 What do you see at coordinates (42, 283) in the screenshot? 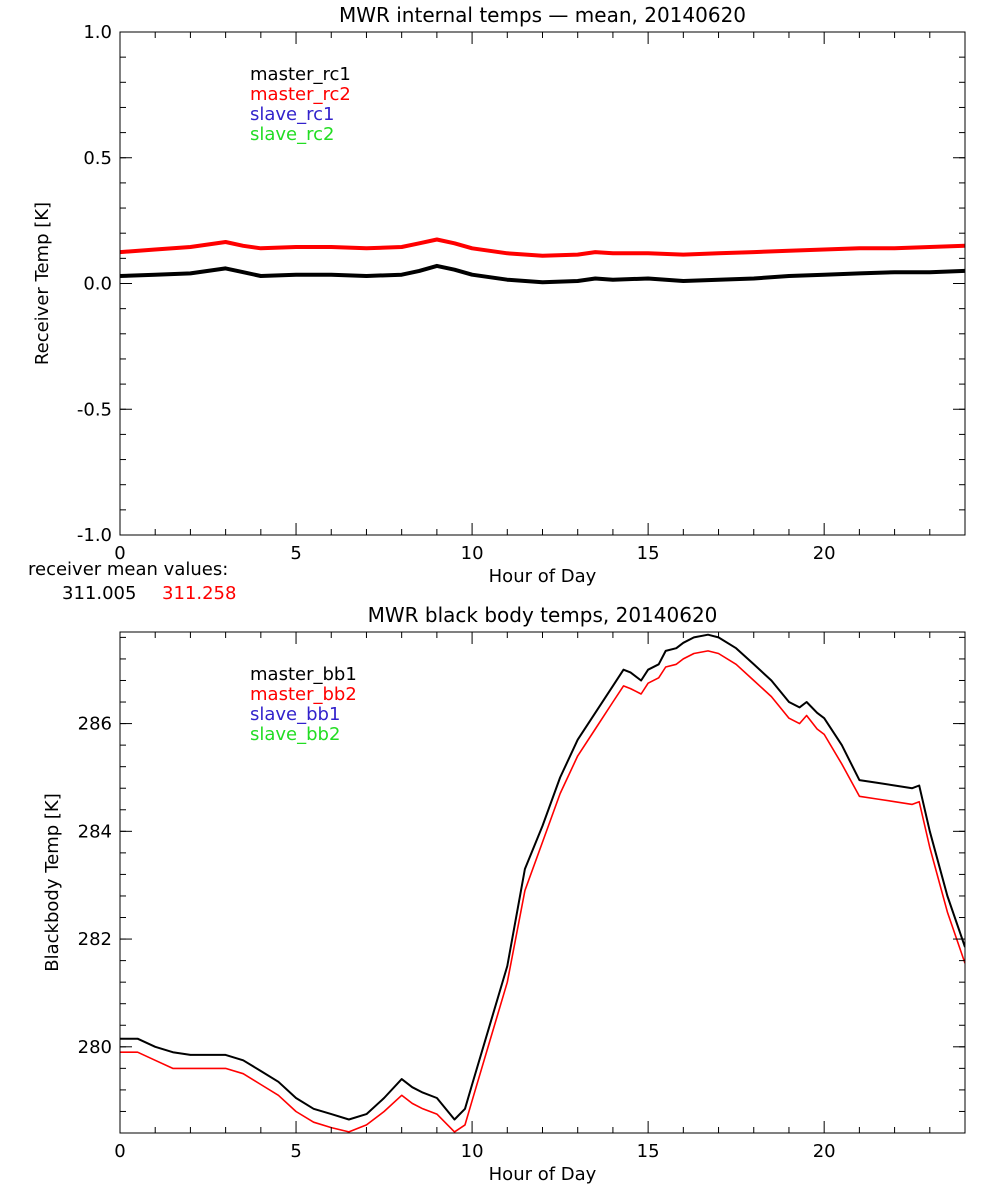
I see `y-axis-label: Receiver Temp [K]` at bounding box center [42, 283].